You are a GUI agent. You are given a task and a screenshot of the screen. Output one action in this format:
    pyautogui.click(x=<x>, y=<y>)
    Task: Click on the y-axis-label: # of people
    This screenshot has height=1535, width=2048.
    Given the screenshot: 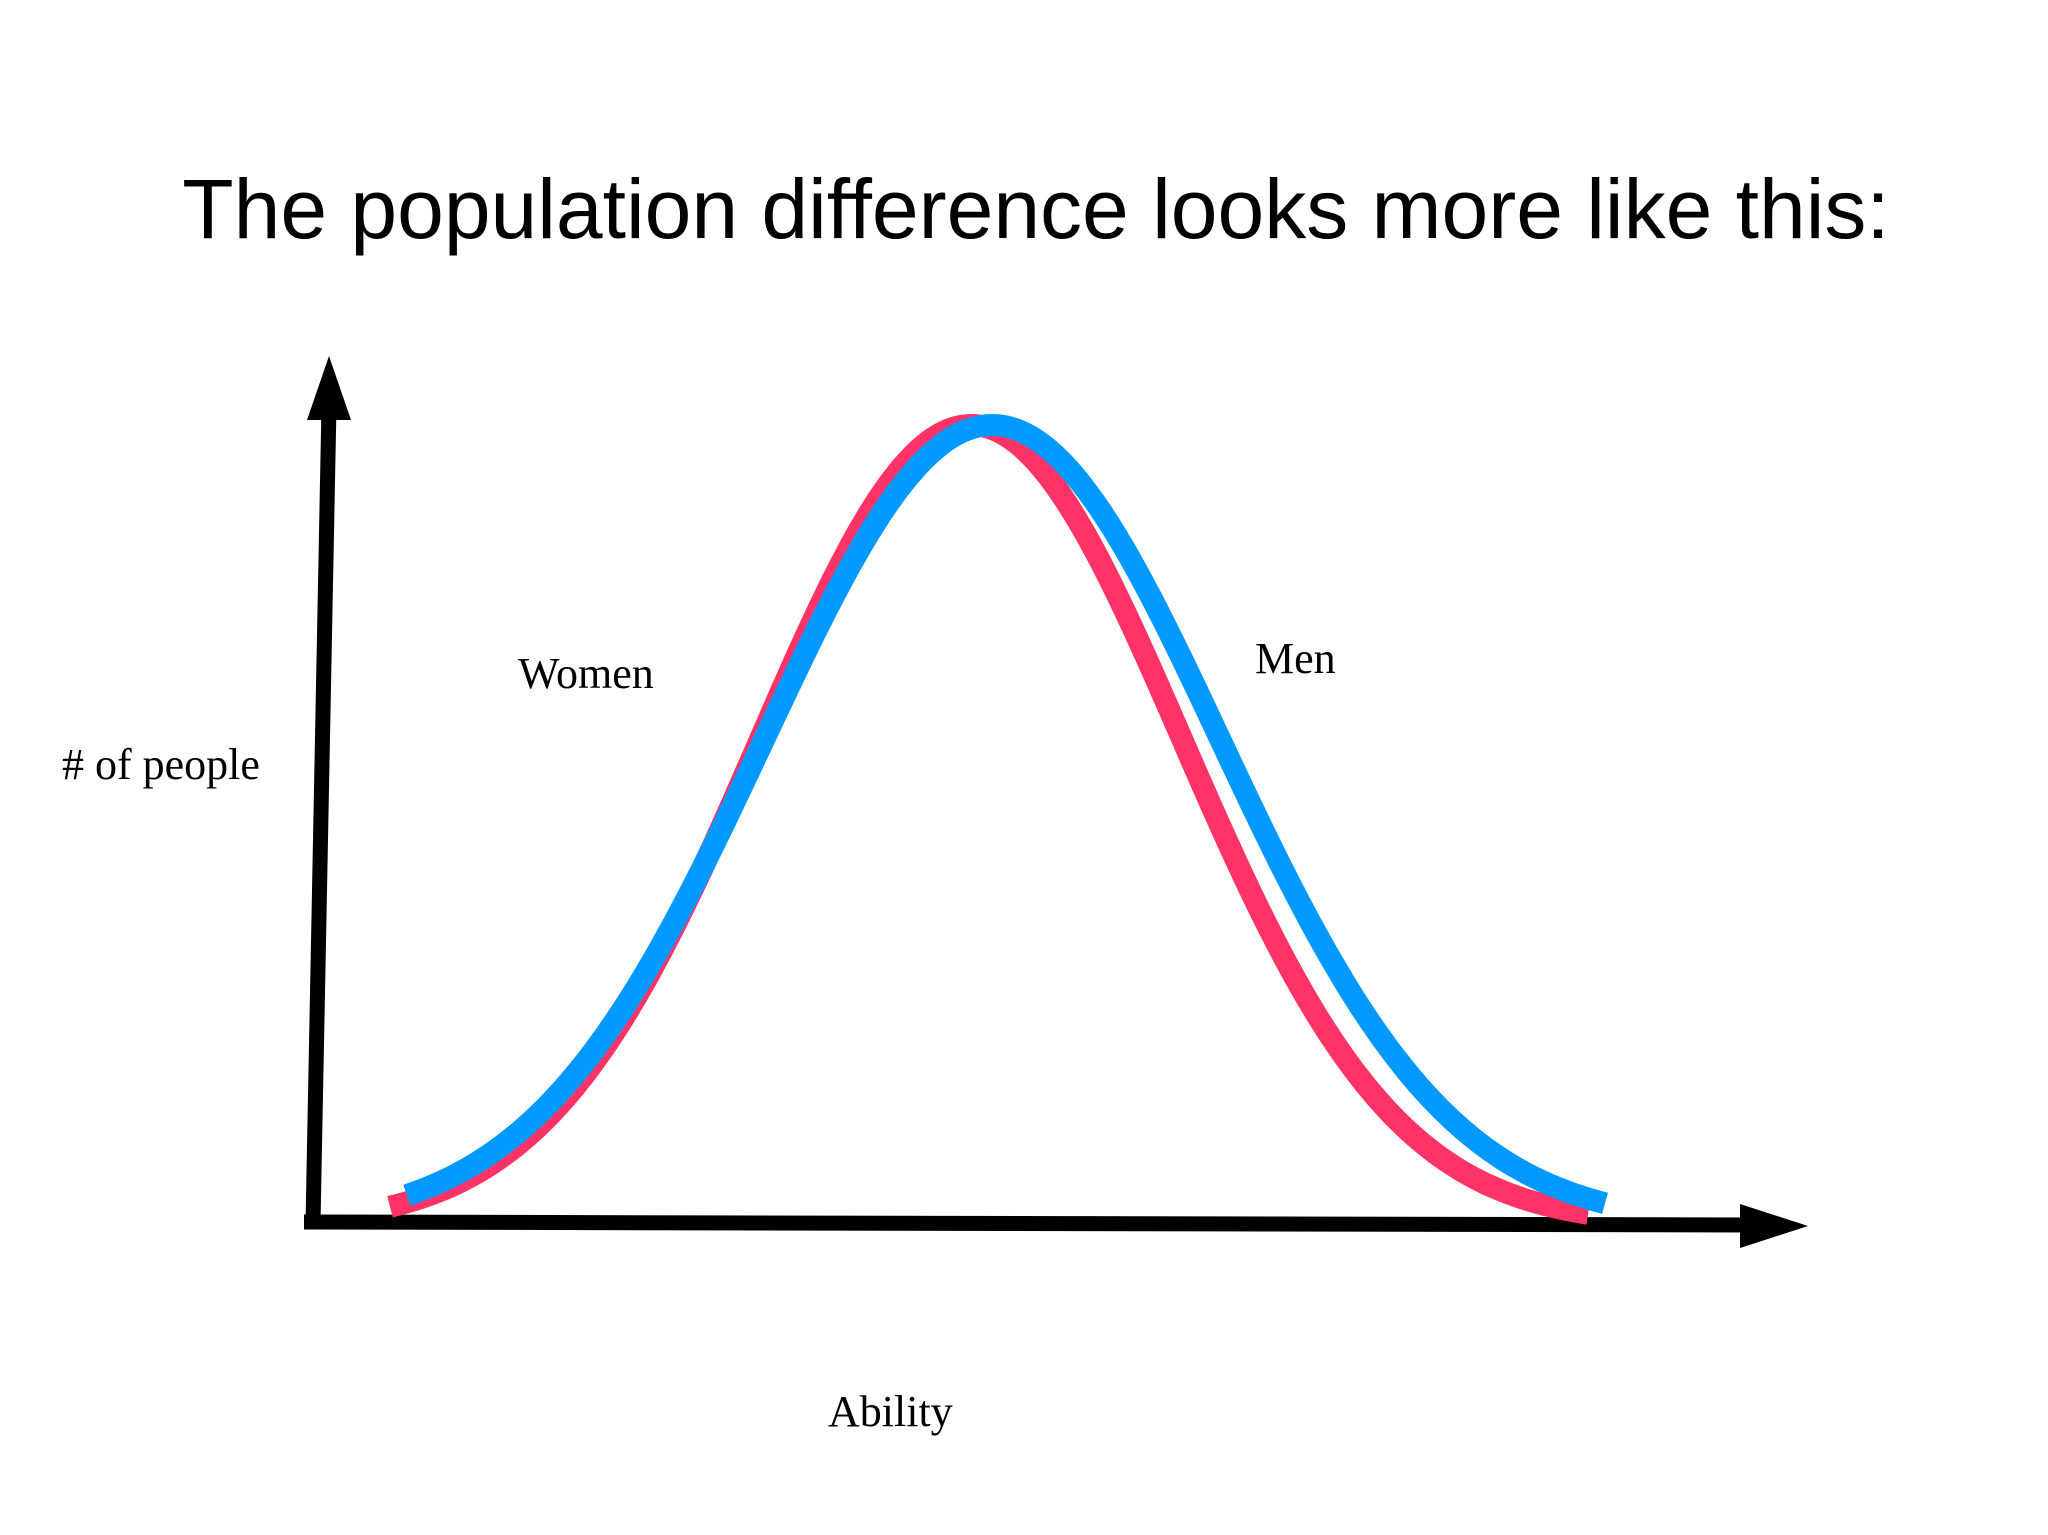 What is the action you would take?
    pyautogui.click(x=161, y=764)
    